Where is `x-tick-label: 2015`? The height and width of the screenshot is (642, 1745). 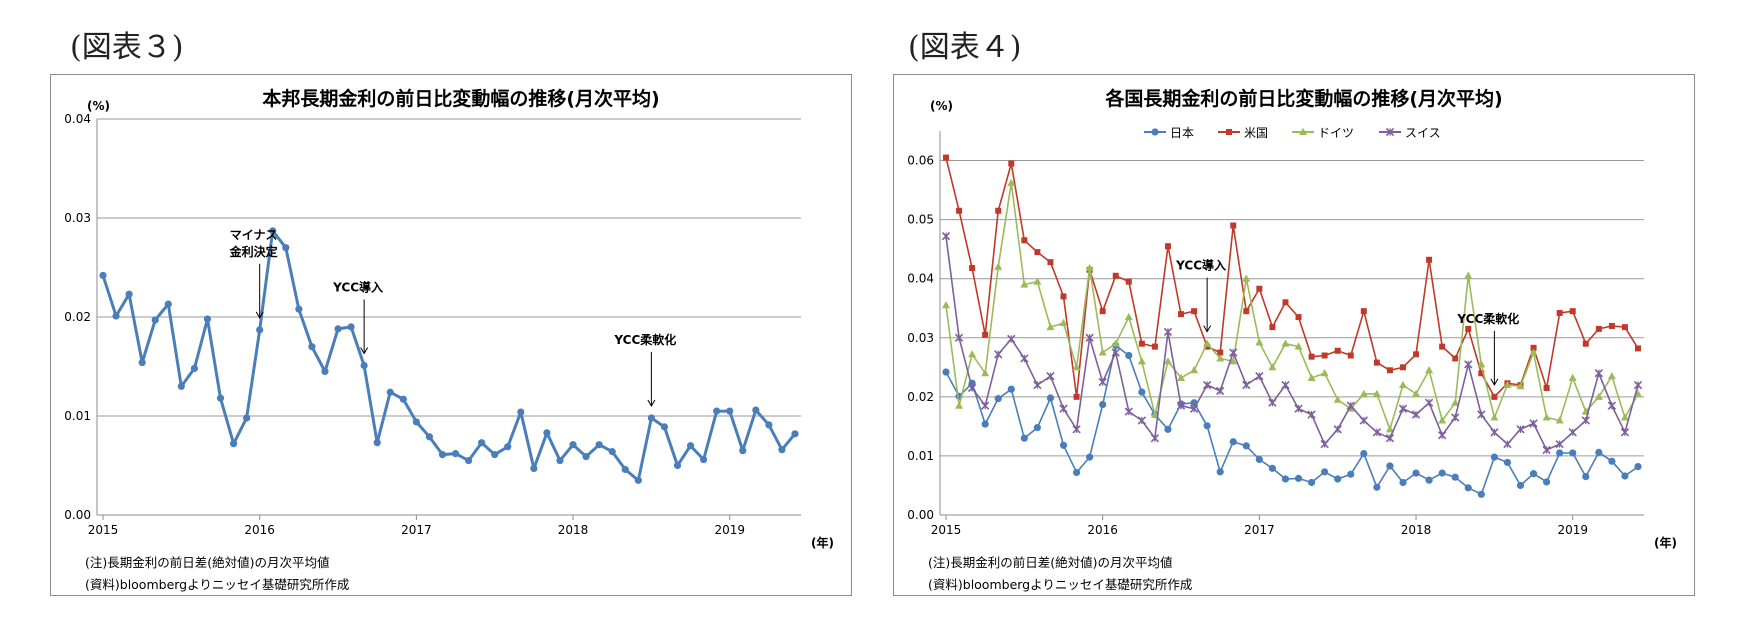 x-tick-label: 2015 is located at coordinates (946, 530).